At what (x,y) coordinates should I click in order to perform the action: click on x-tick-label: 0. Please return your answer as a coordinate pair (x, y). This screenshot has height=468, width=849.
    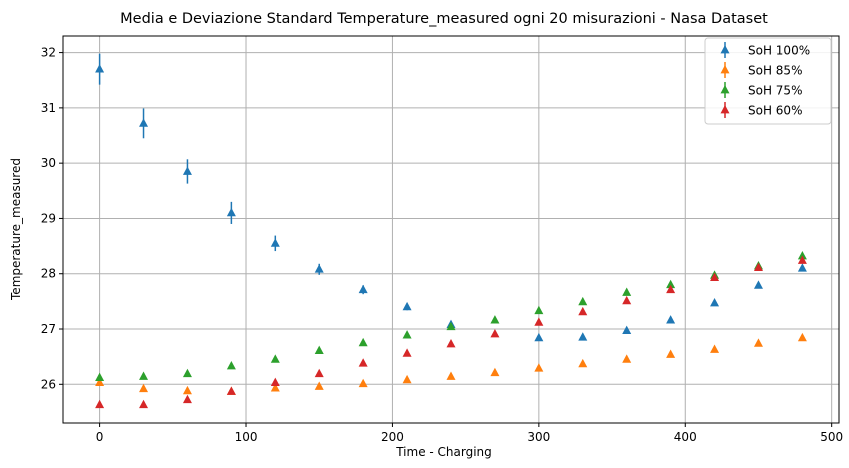
    Looking at the image, I should click on (100, 437).